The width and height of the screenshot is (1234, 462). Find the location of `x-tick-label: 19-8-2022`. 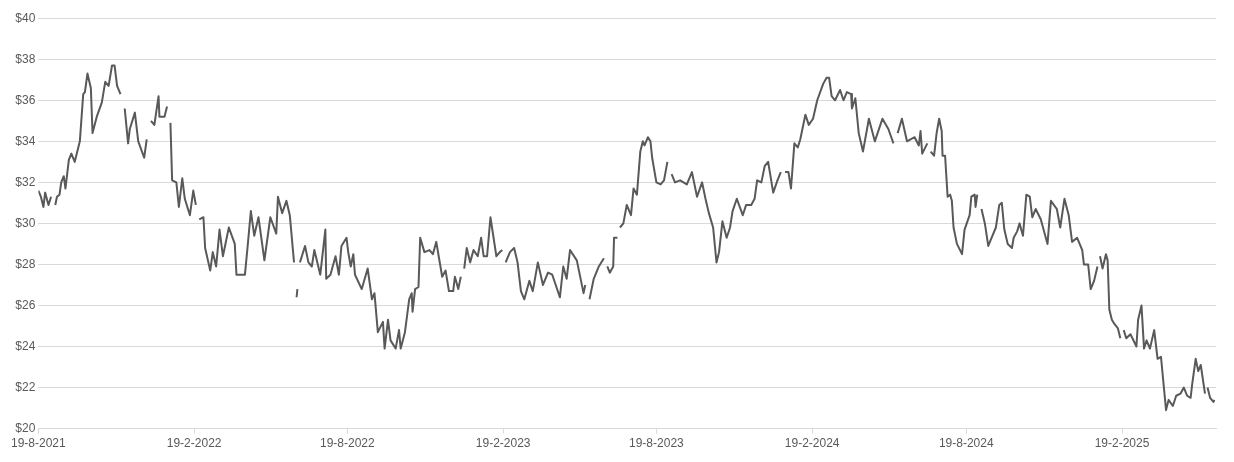

x-tick-label: 19-8-2022 is located at coordinates (348, 443).